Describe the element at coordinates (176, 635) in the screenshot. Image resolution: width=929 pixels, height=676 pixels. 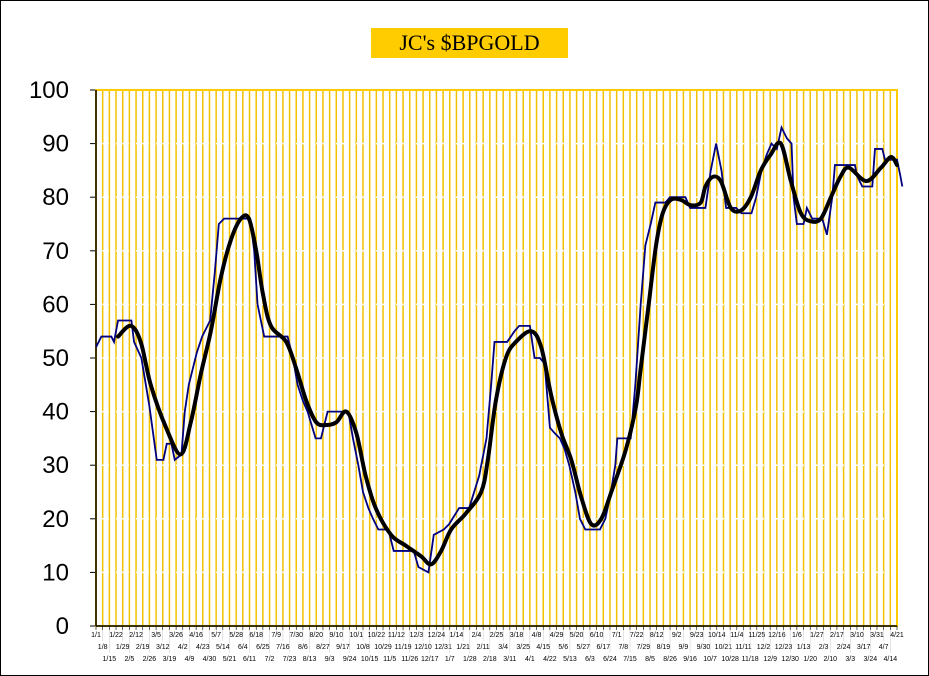
I see `x-tick-label: 3/26` at that location.